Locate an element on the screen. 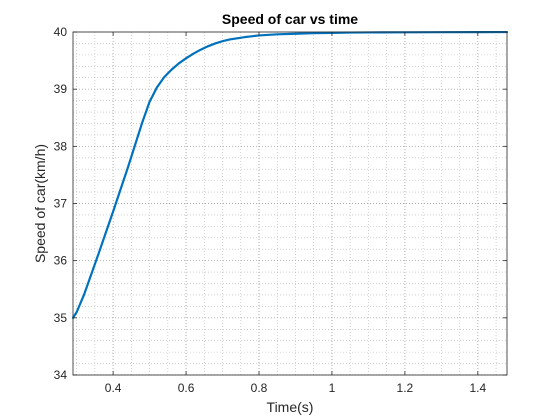  y-tick-label: 34 is located at coordinates (61, 375).